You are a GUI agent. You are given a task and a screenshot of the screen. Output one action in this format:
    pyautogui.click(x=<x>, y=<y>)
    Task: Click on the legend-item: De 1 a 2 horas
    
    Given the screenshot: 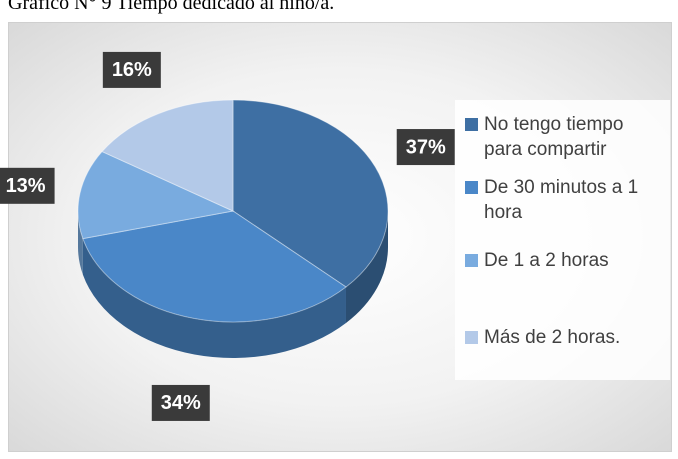 What is the action you would take?
    pyautogui.click(x=563, y=260)
    